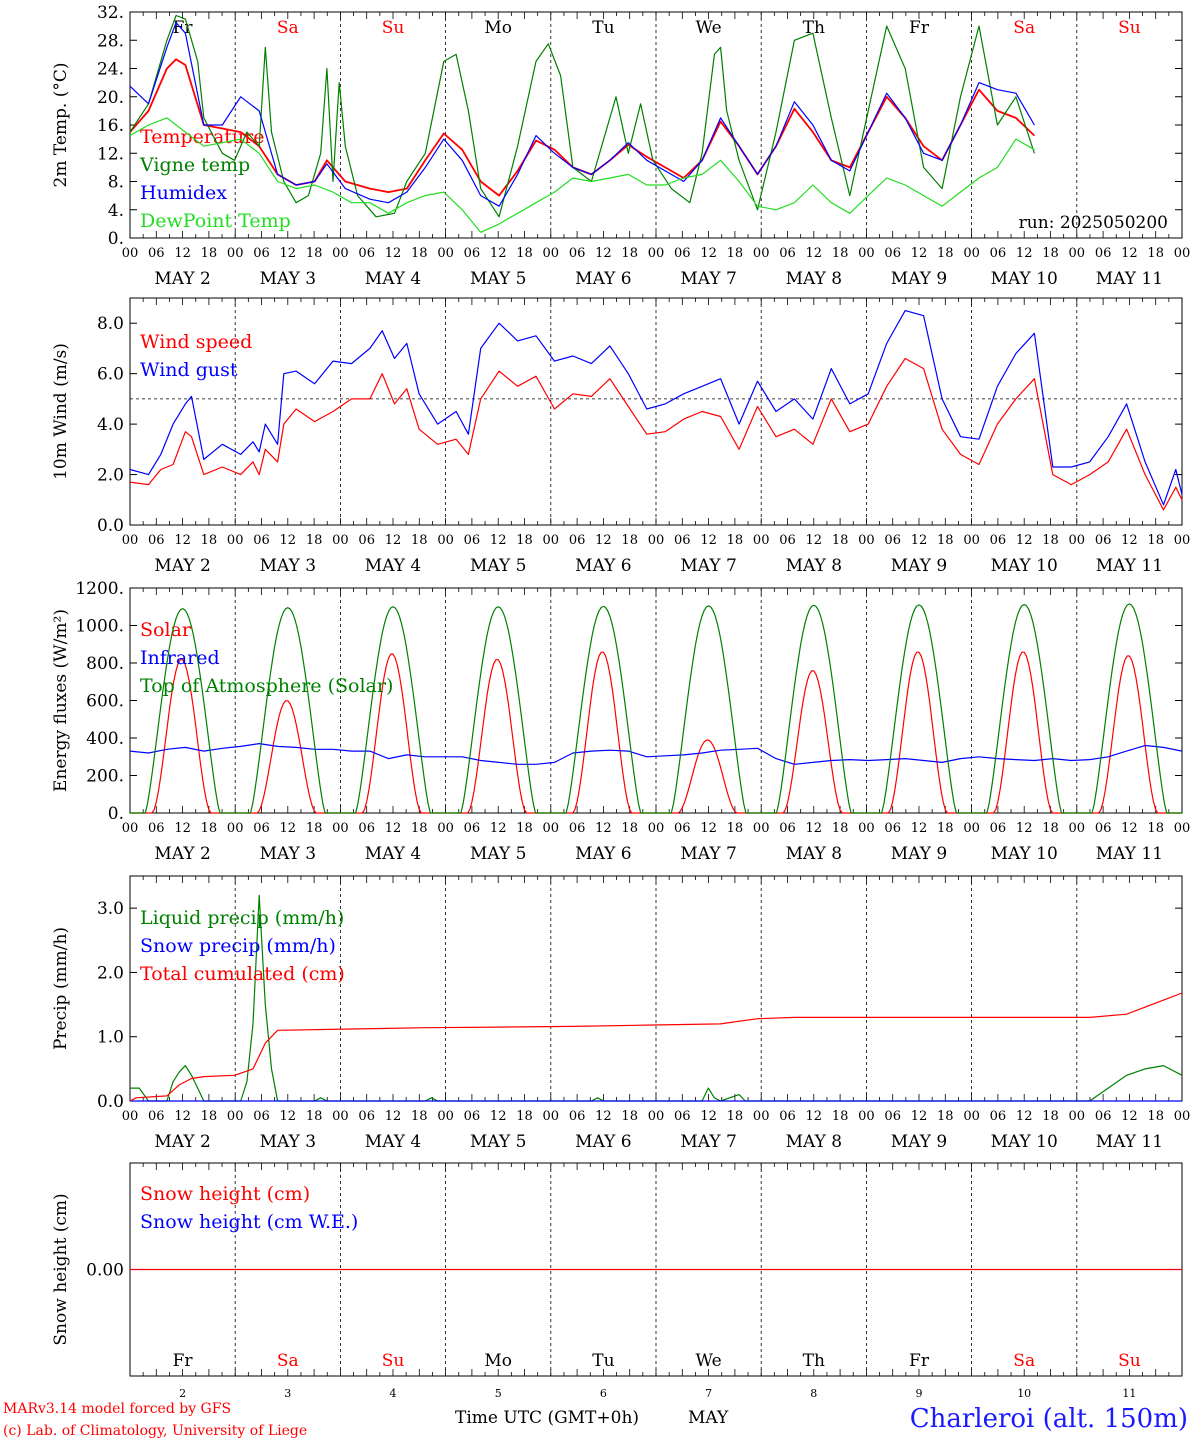 This screenshot has height=1440, width=1194. Describe the element at coordinates (498, 1393) in the screenshot. I see `day-number: 5` at that location.